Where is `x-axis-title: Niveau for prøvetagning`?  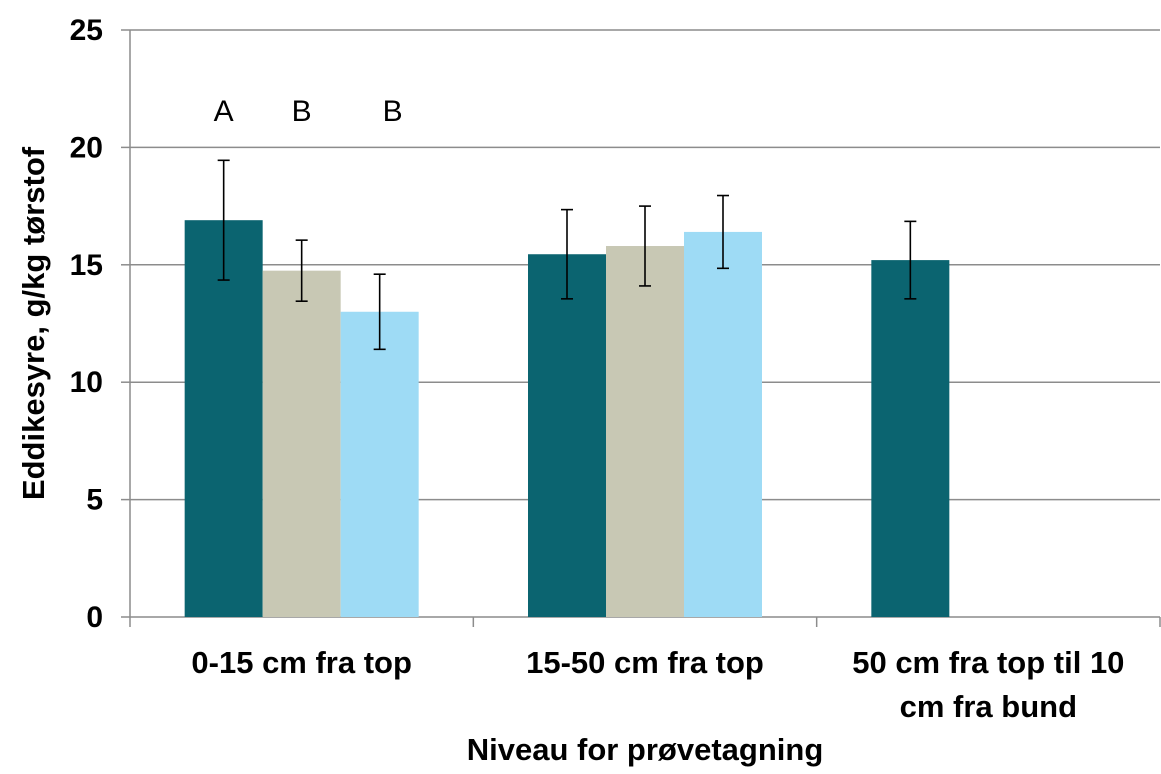
x-axis-title: Niveau for prøvetagning is located at coordinates (645, 749).